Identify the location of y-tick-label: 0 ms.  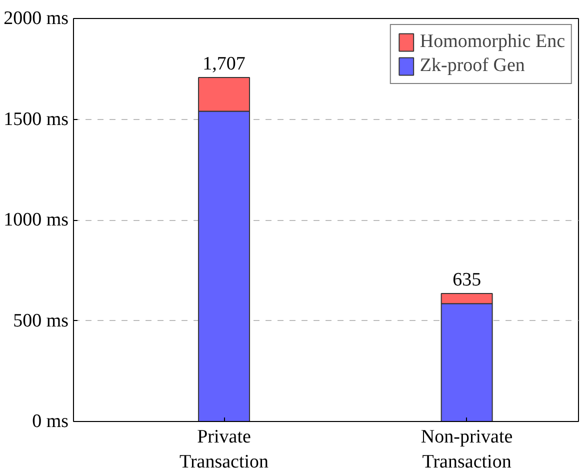
(50, 421).